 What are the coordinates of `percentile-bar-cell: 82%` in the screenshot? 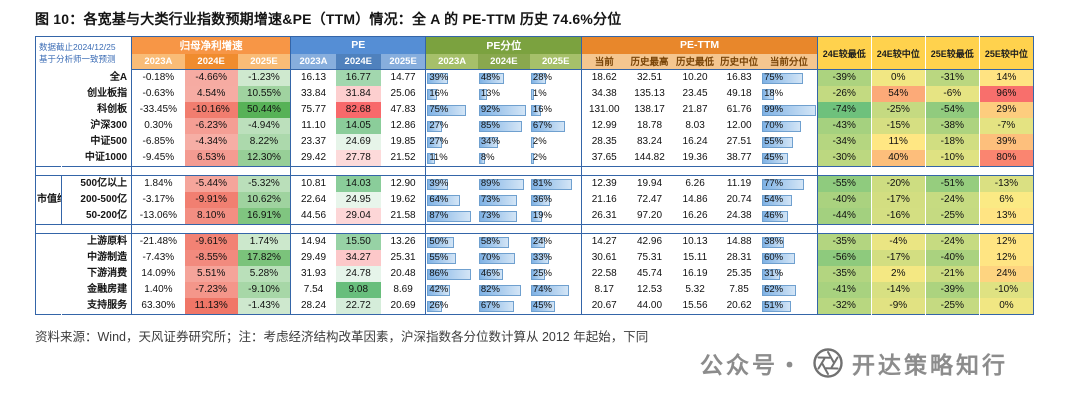 It's located at (504, 290).